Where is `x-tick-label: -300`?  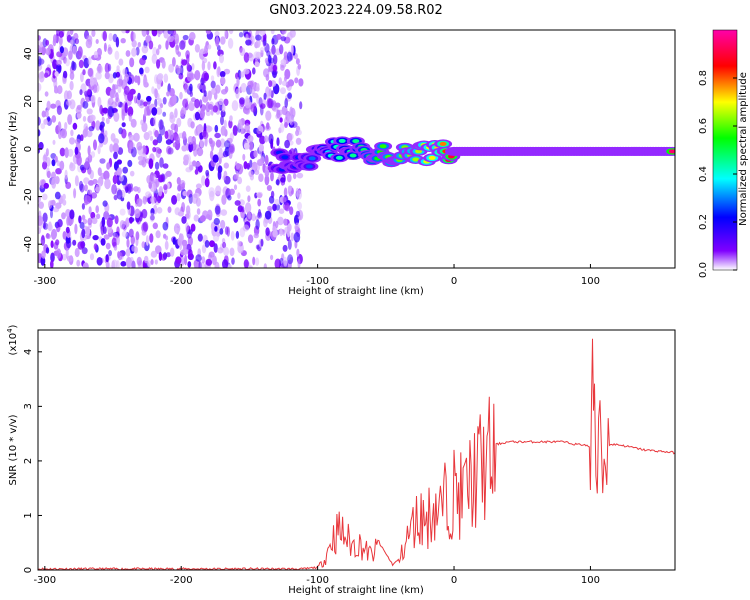 x-tick-label: -300 is located at coordinates (44, 281).